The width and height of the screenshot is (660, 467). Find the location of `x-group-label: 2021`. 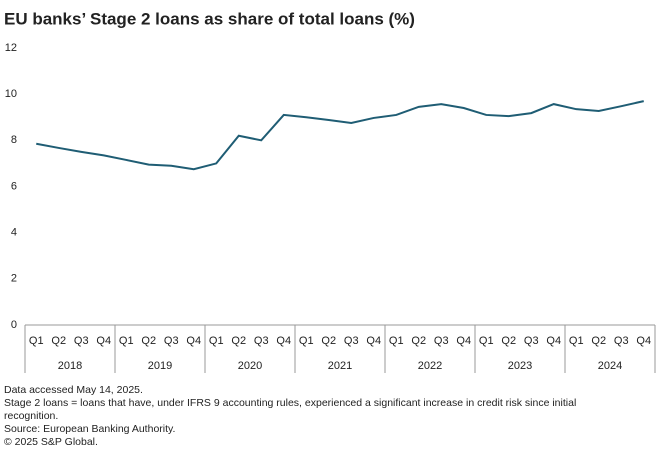

x-group-label: 2021 is located at coordinates (340, 366).